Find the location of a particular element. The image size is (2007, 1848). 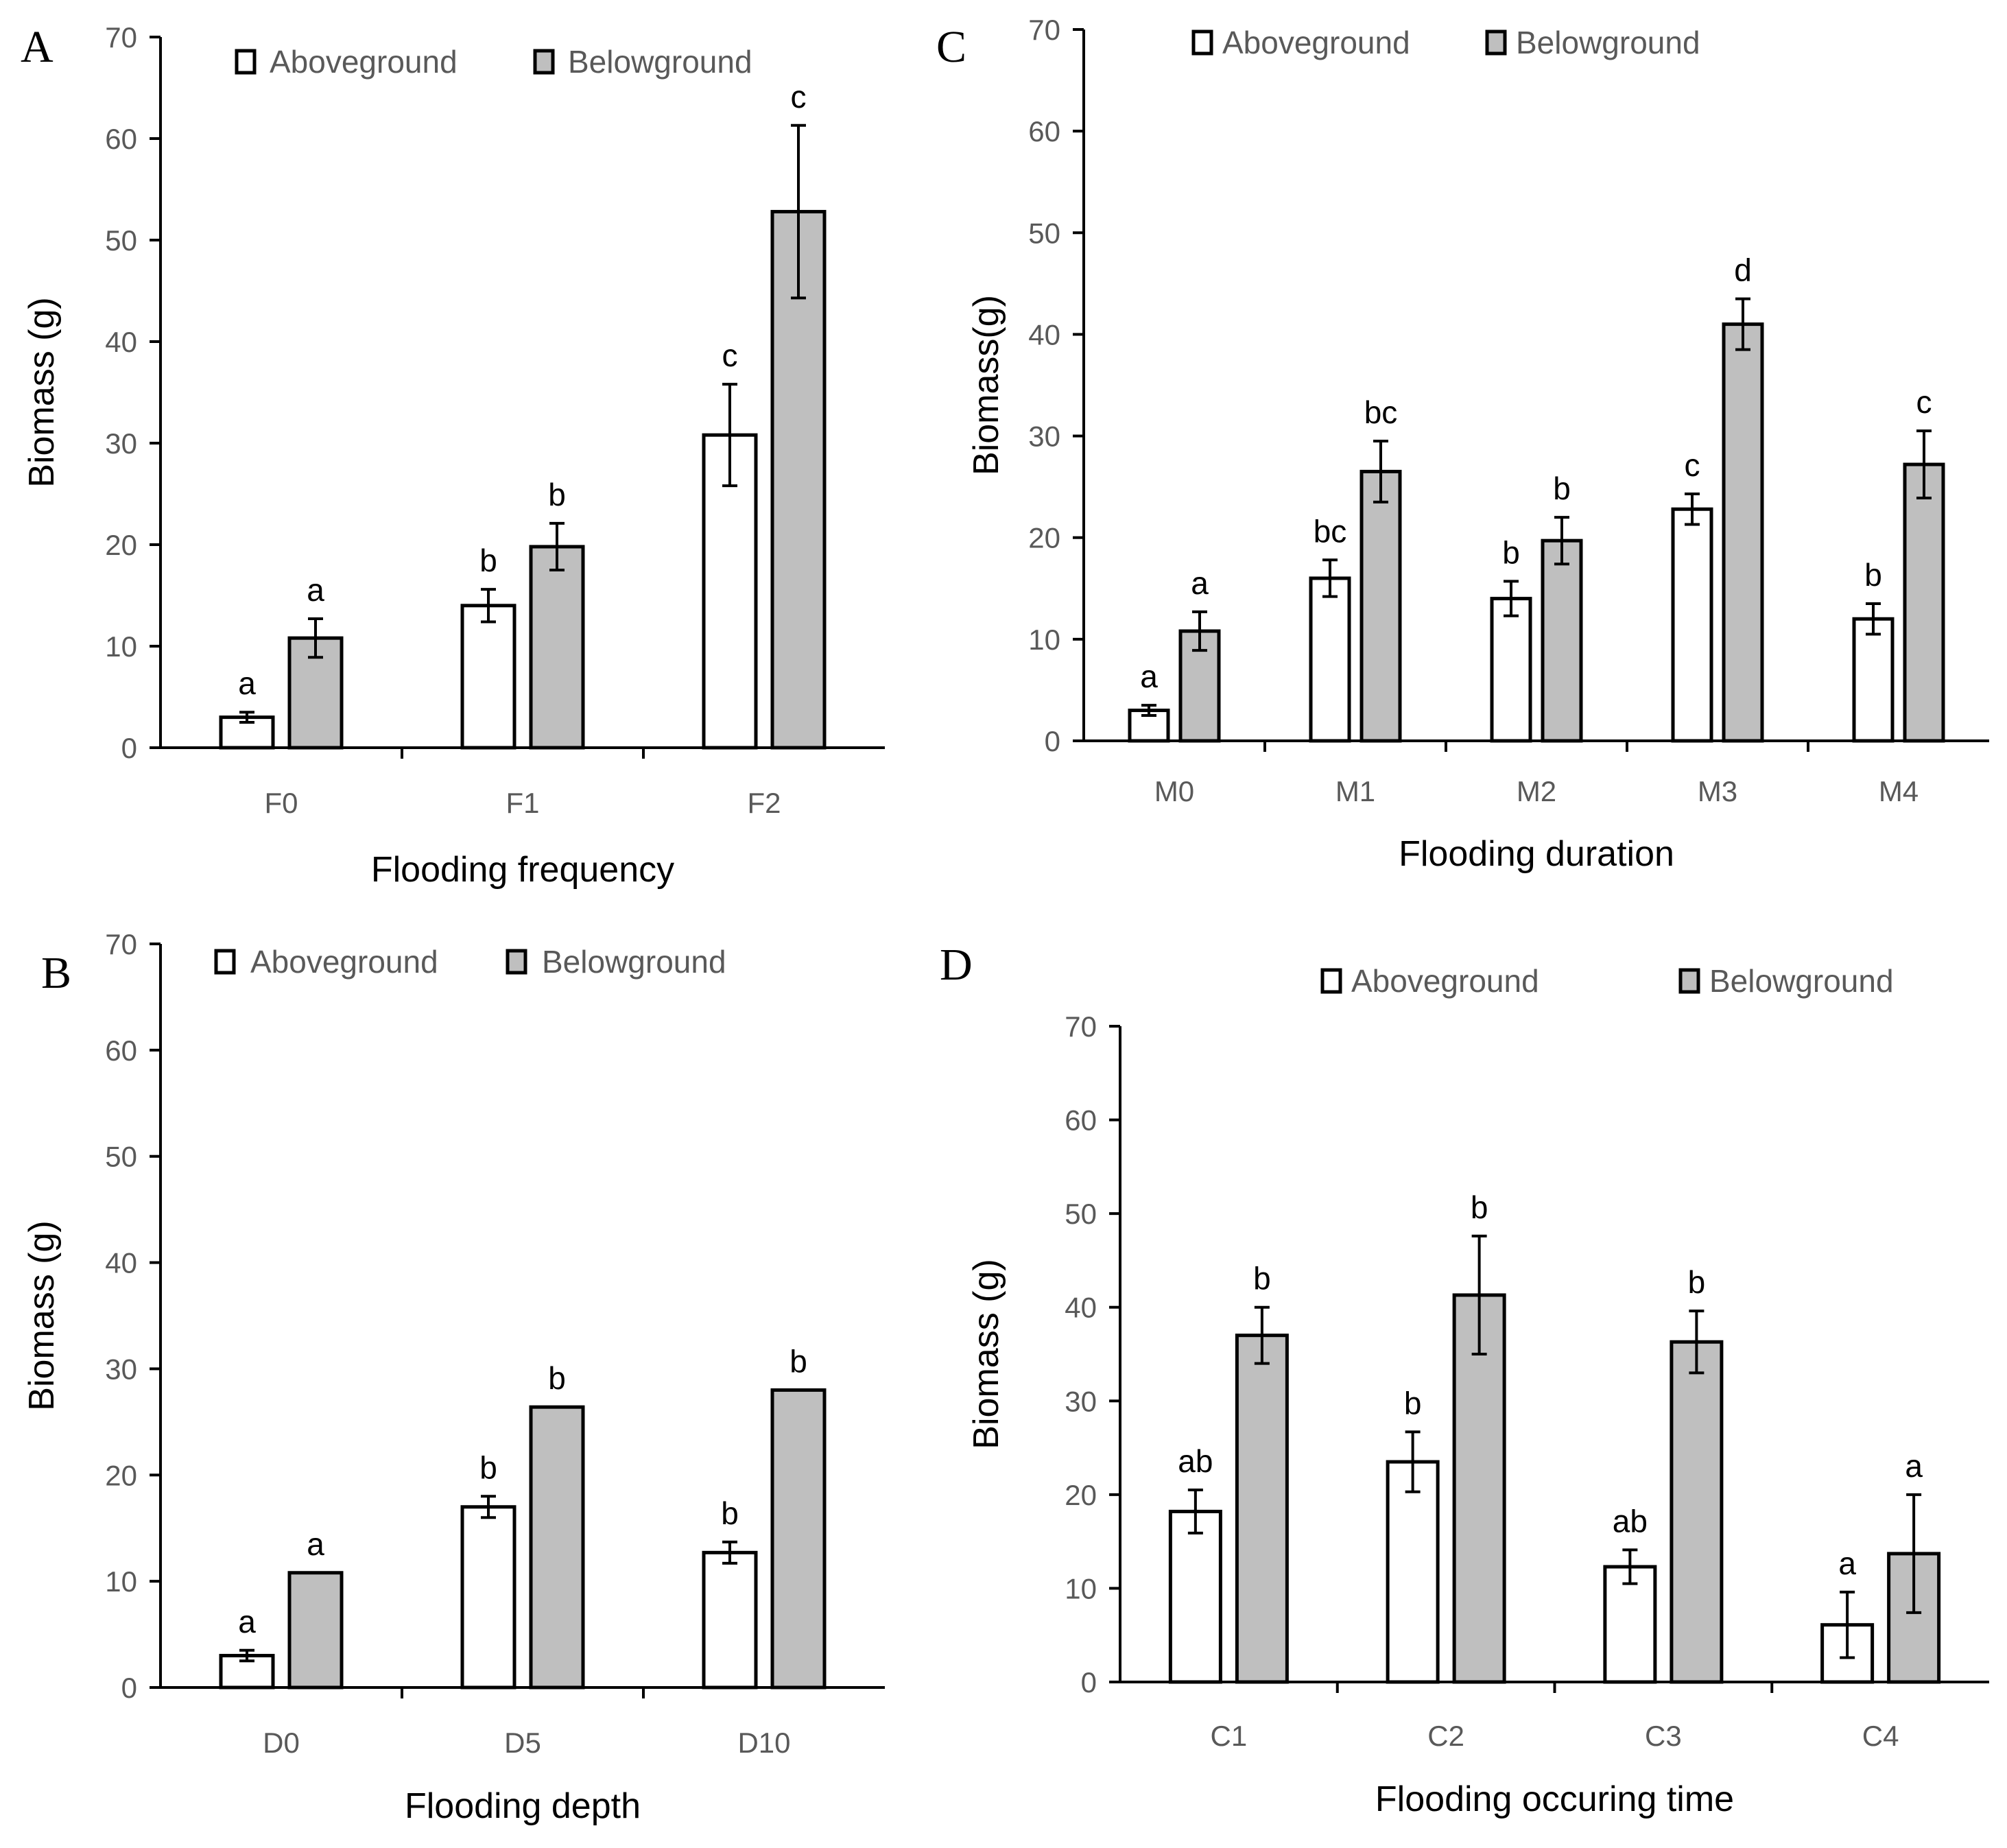

x-tick-label: C1 is located at coordinates (1230, 1736).